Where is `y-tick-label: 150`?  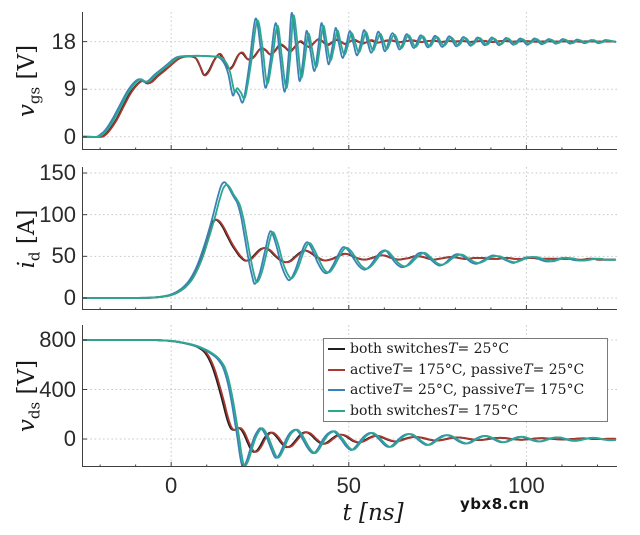
y-tick-label: 150 is located at coordinates (57, 172).